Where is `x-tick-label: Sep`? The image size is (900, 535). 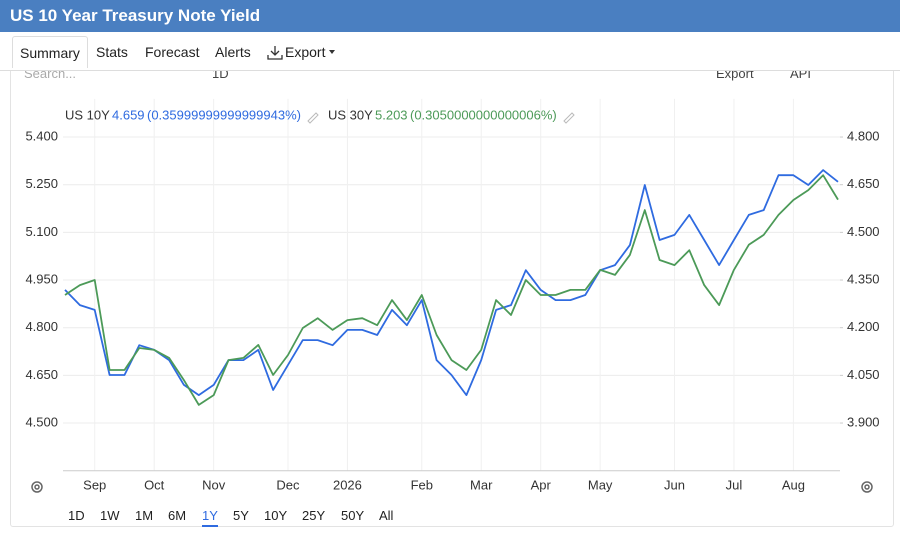
x-tick-label: Sep is located at coordinates (94, 484).